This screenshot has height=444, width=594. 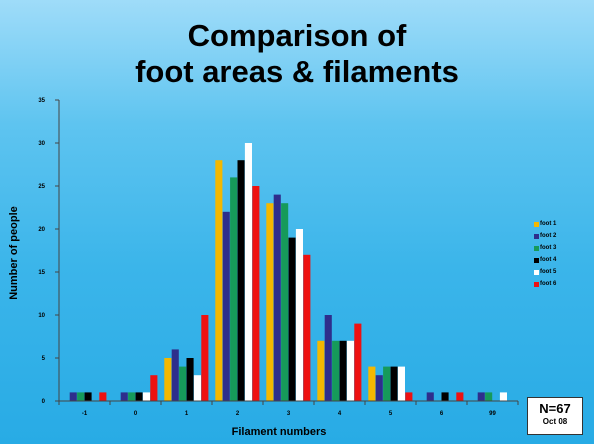 I want to click on legend-label: foot 4, so click(x=548, y=260).